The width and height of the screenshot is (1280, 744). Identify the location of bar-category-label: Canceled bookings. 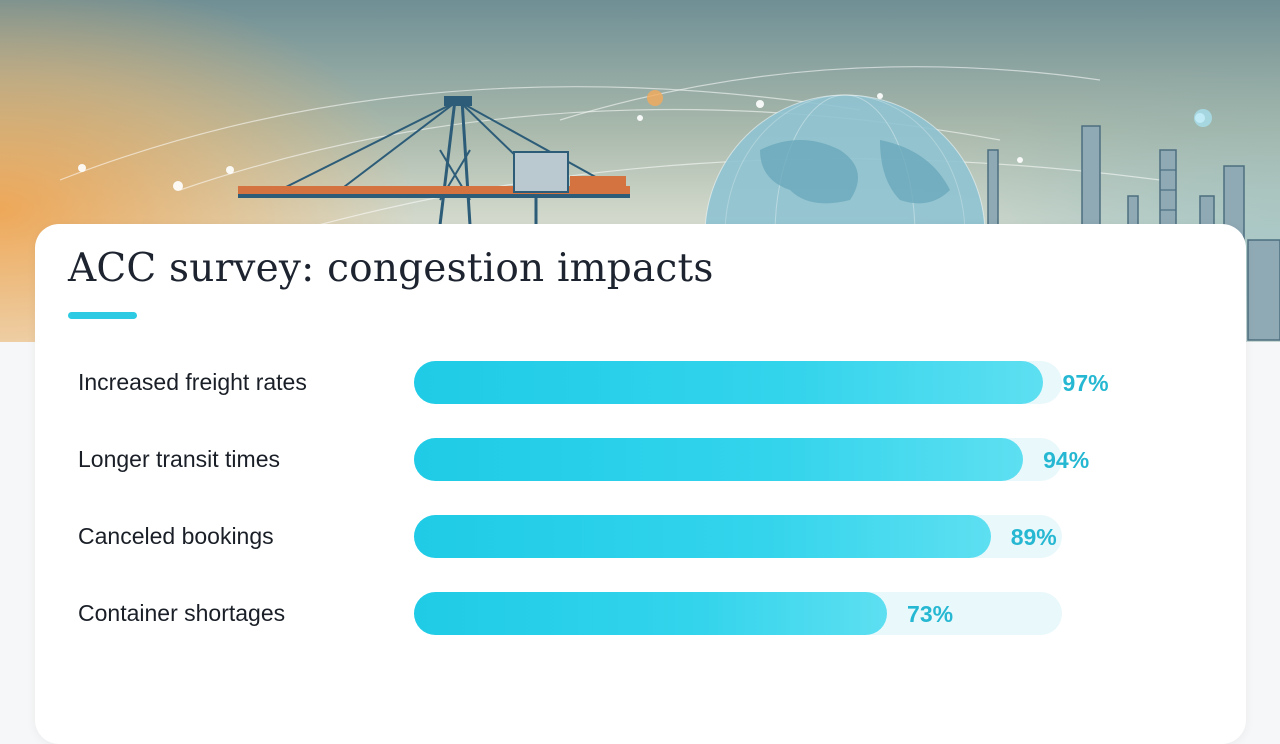
(176, 536).